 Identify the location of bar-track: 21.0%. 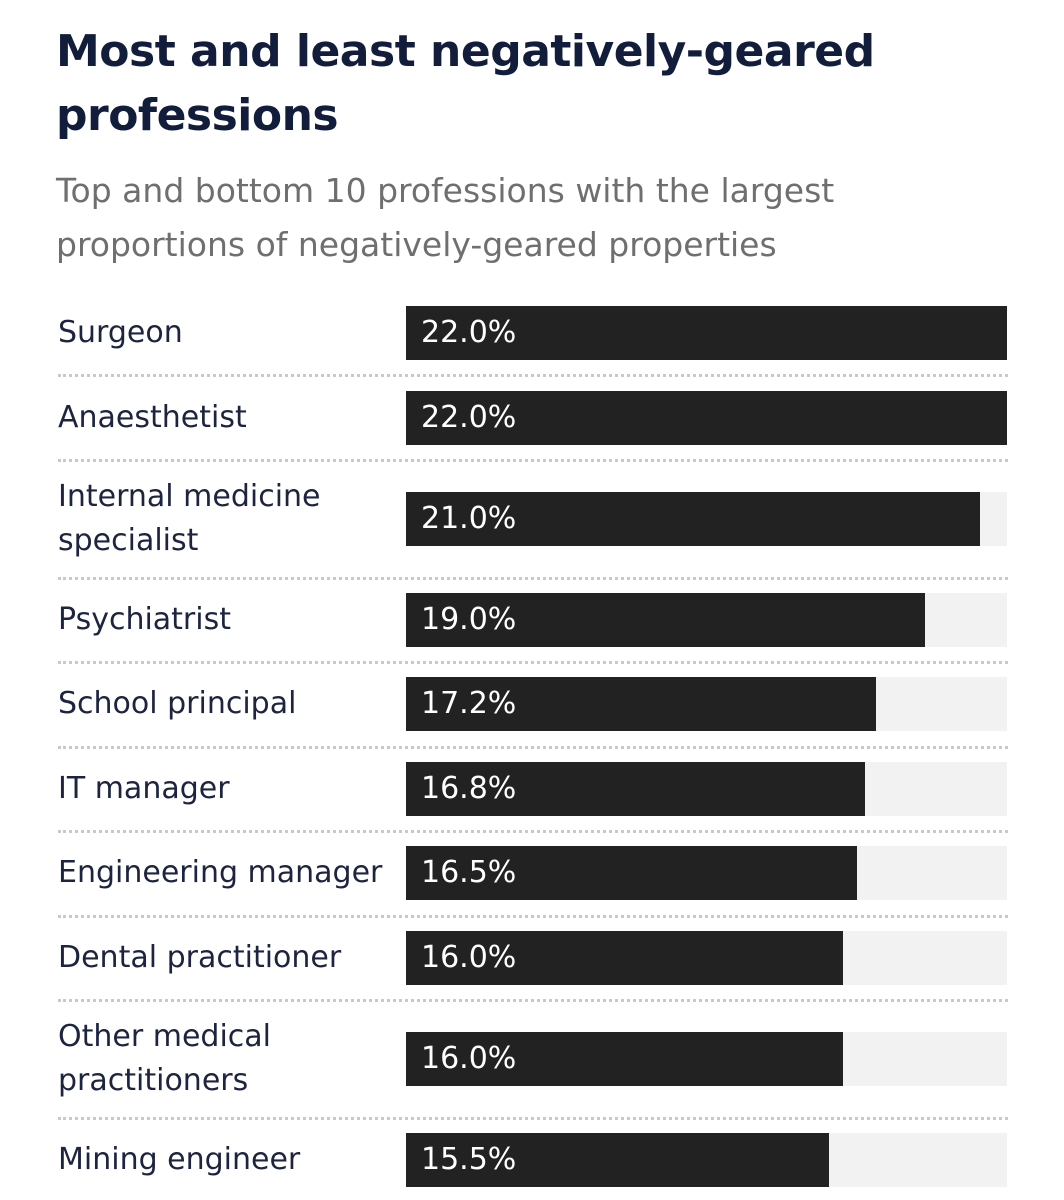
(706, 519).